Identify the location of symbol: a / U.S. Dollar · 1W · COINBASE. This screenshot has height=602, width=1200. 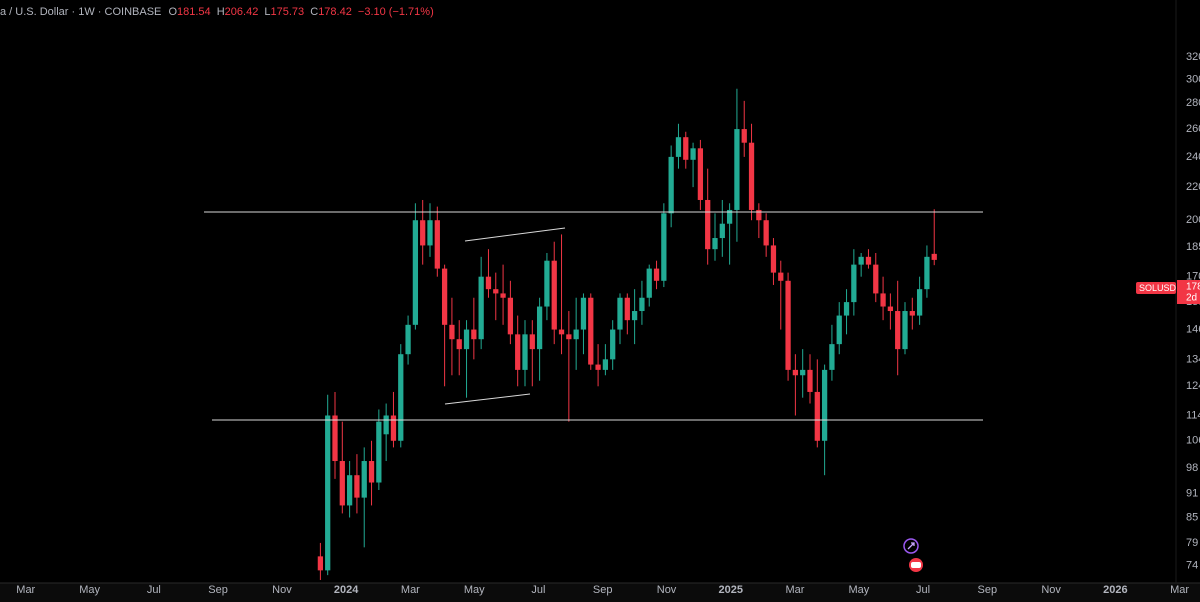
(80, 12).